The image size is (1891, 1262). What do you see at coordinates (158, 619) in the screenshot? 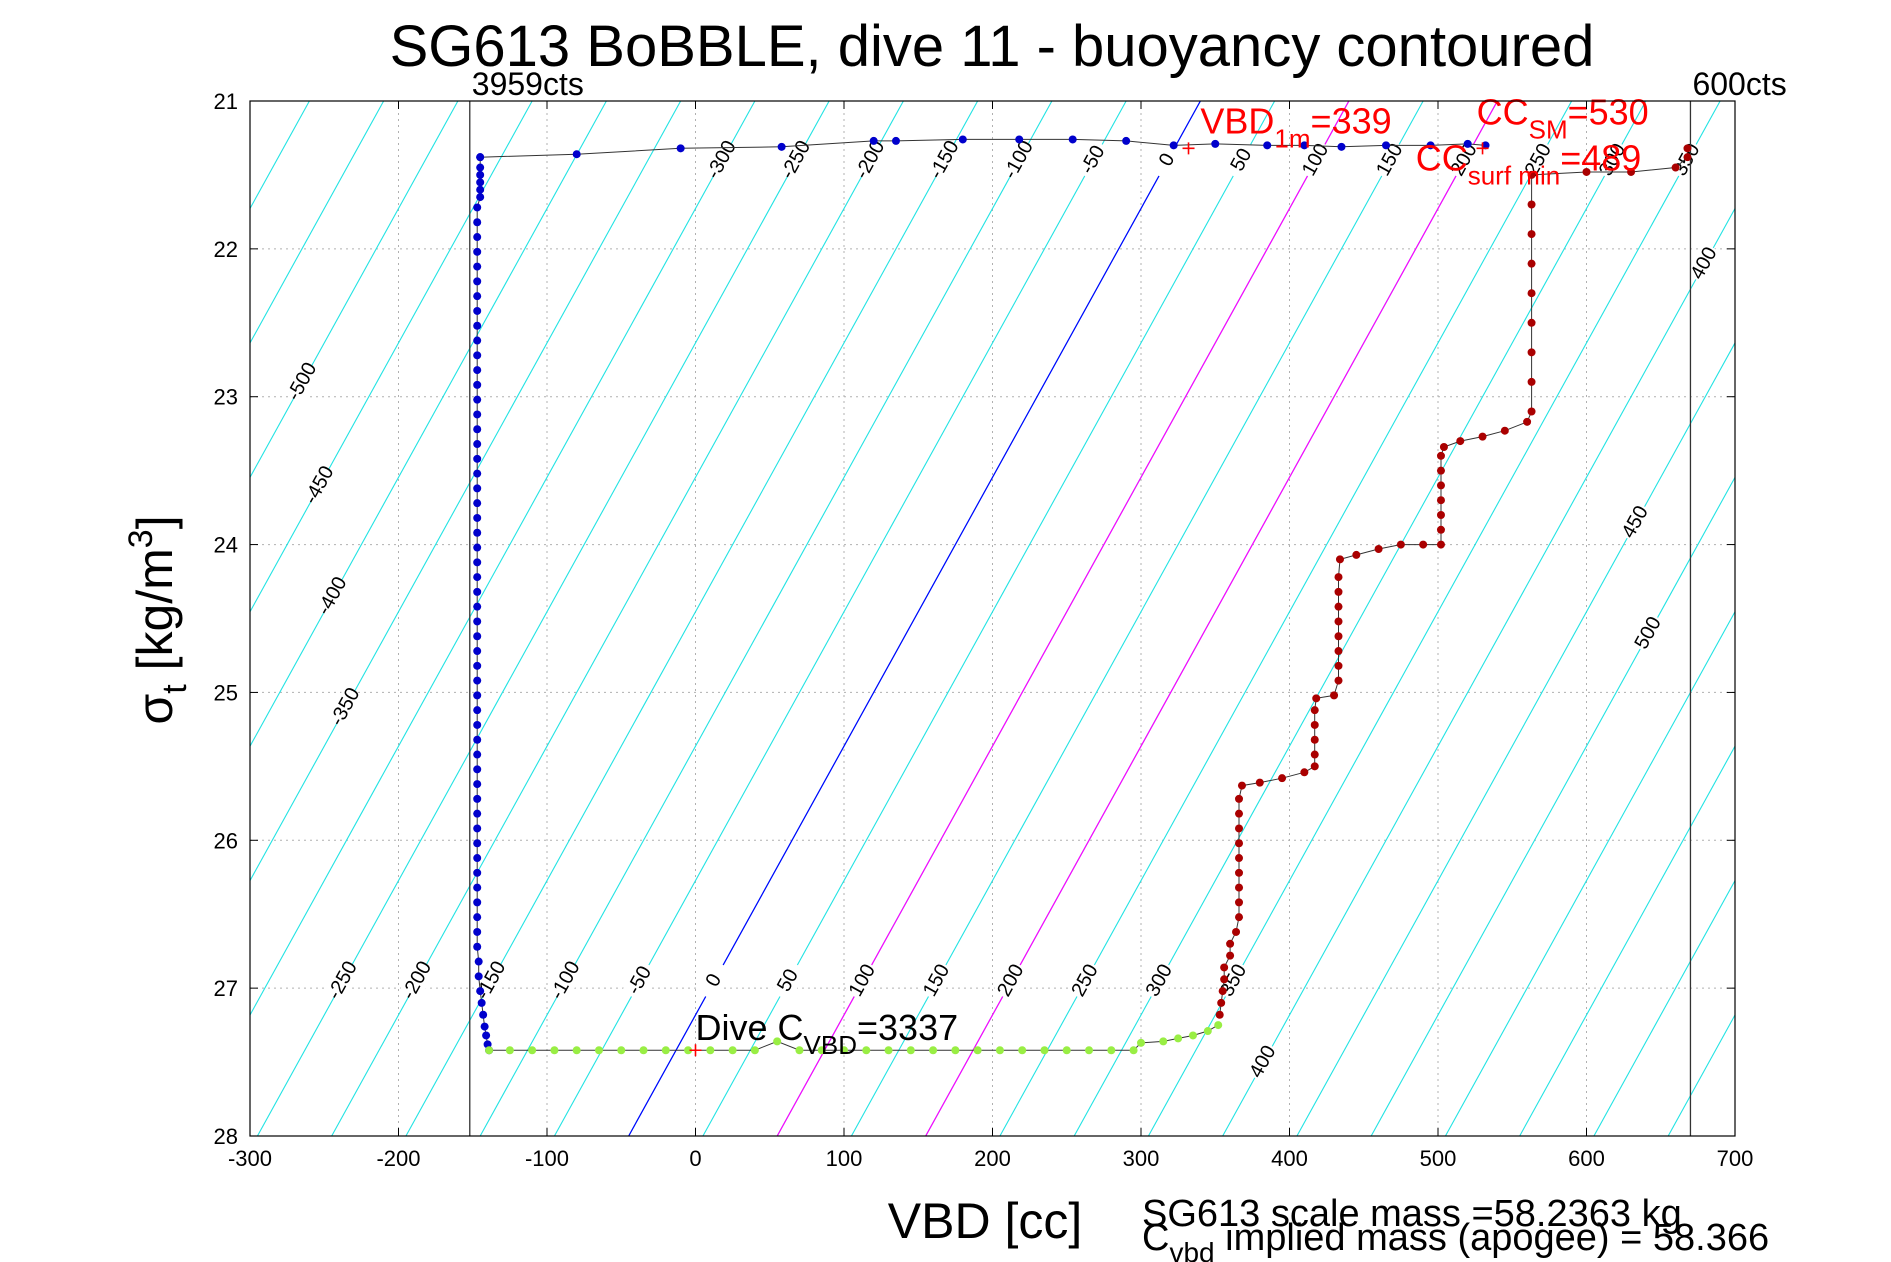
I see `y-axis-label: σt [kg/m3]` at bounding box center [158, 619].